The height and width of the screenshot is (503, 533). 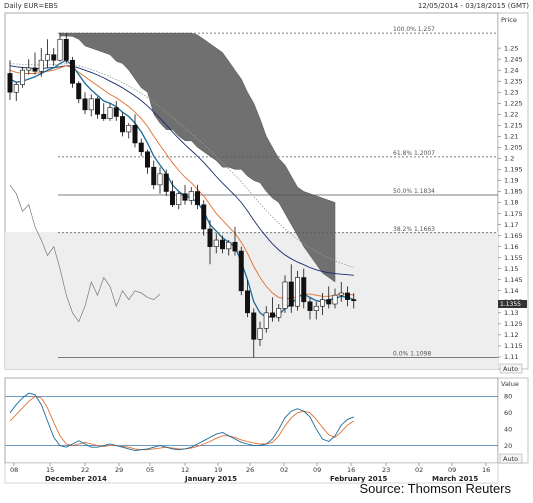 I want to click on price-tick-label: 1.12, so click(x=511, y=335).